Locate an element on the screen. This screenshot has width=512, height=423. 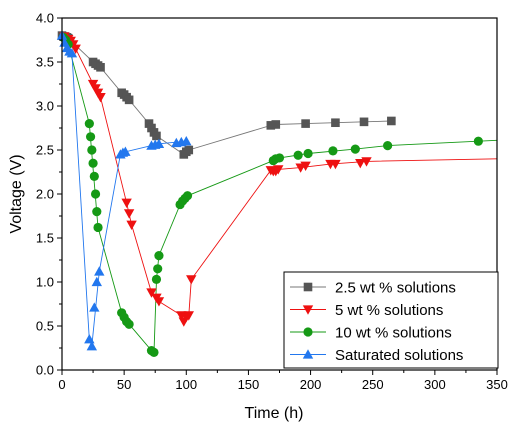
y-tick-label: 3.0 is located at coordinates (45, 106).